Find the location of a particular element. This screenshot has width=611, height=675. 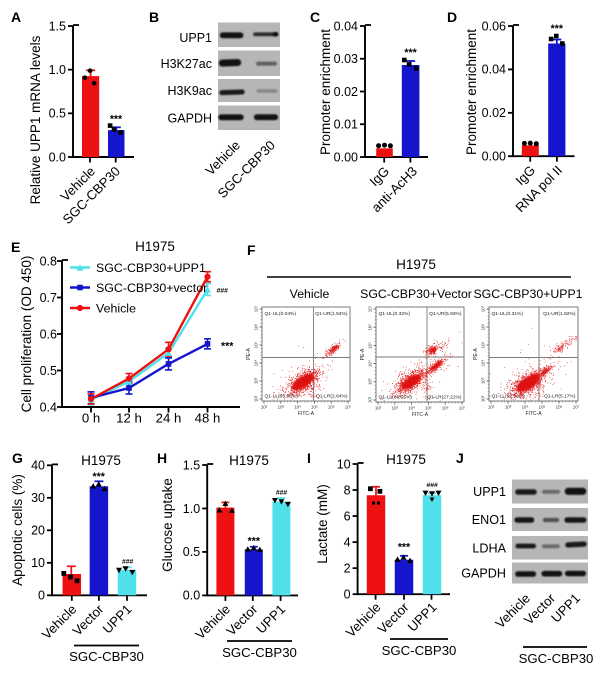

svg-text: 48 h is located at coordinates (208, 418).